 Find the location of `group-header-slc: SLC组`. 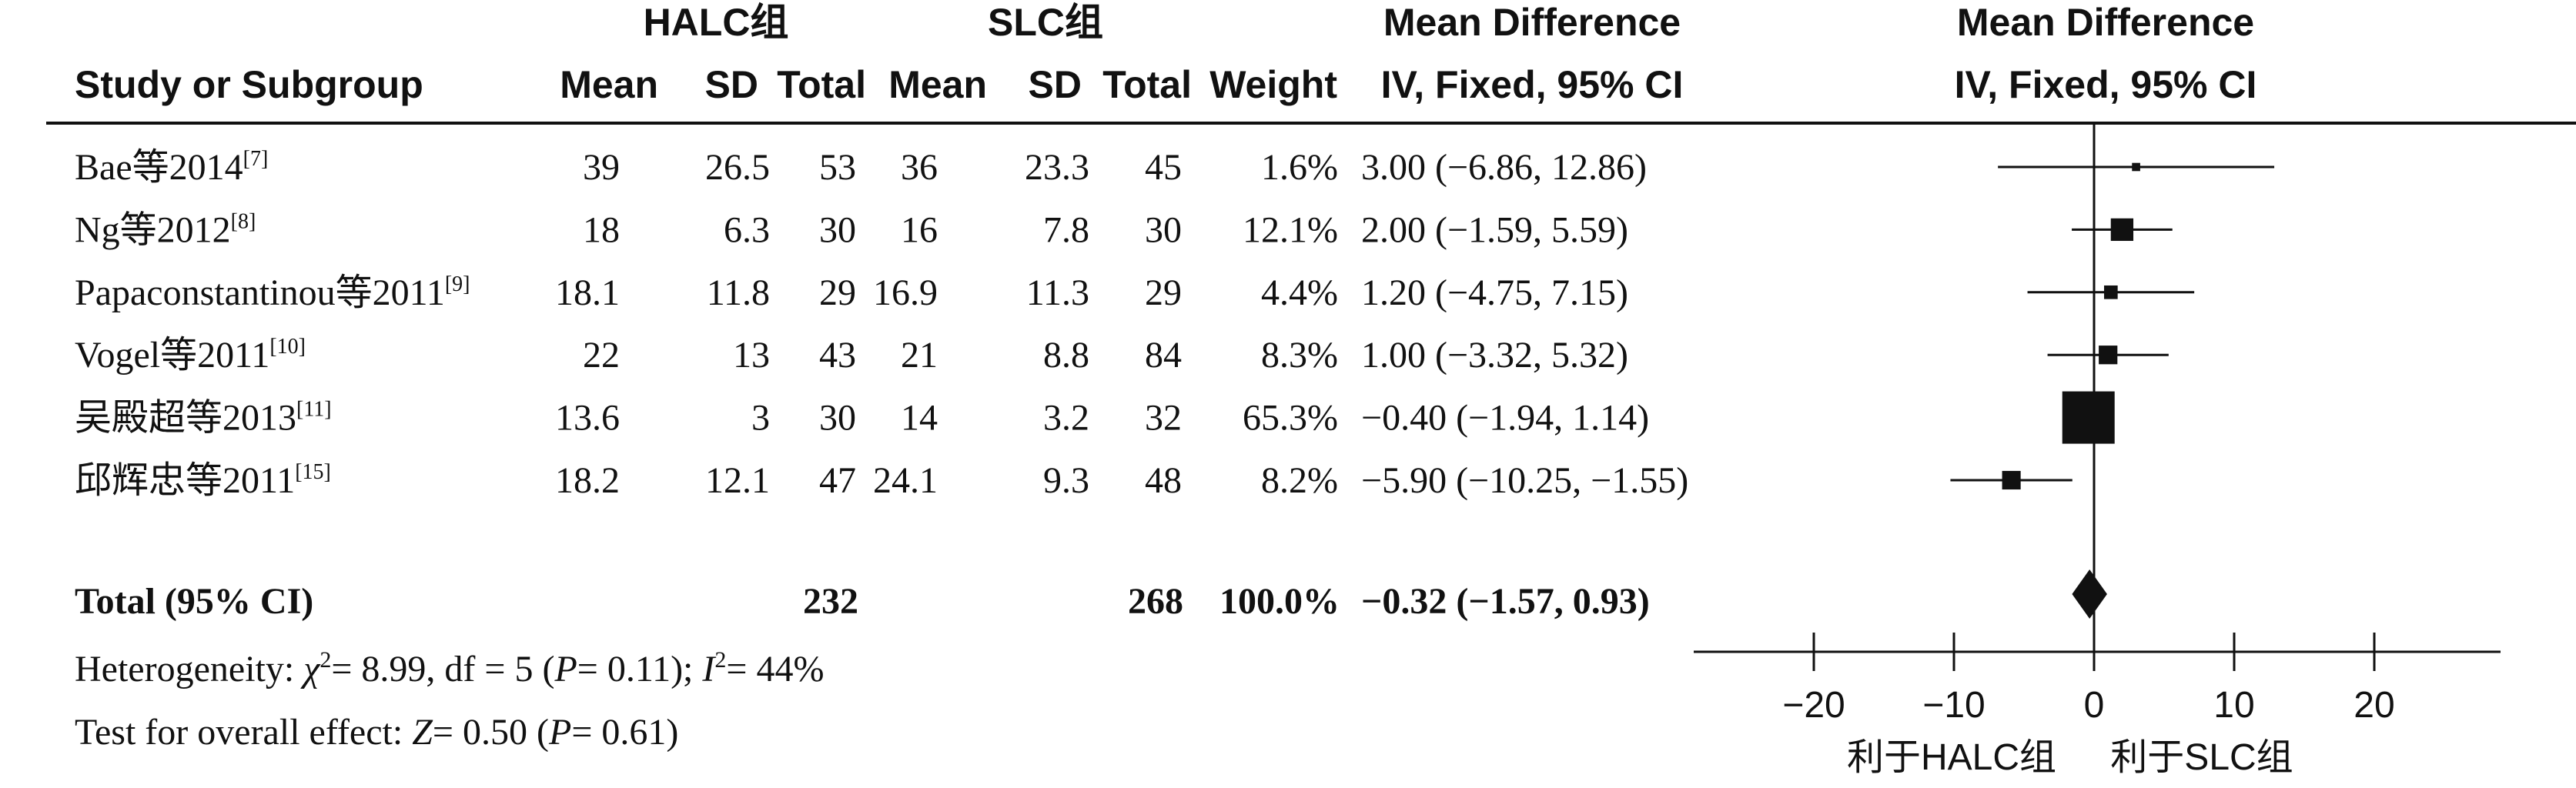

group-header-slc: SLC组 is located at coordinates (1045, 22).